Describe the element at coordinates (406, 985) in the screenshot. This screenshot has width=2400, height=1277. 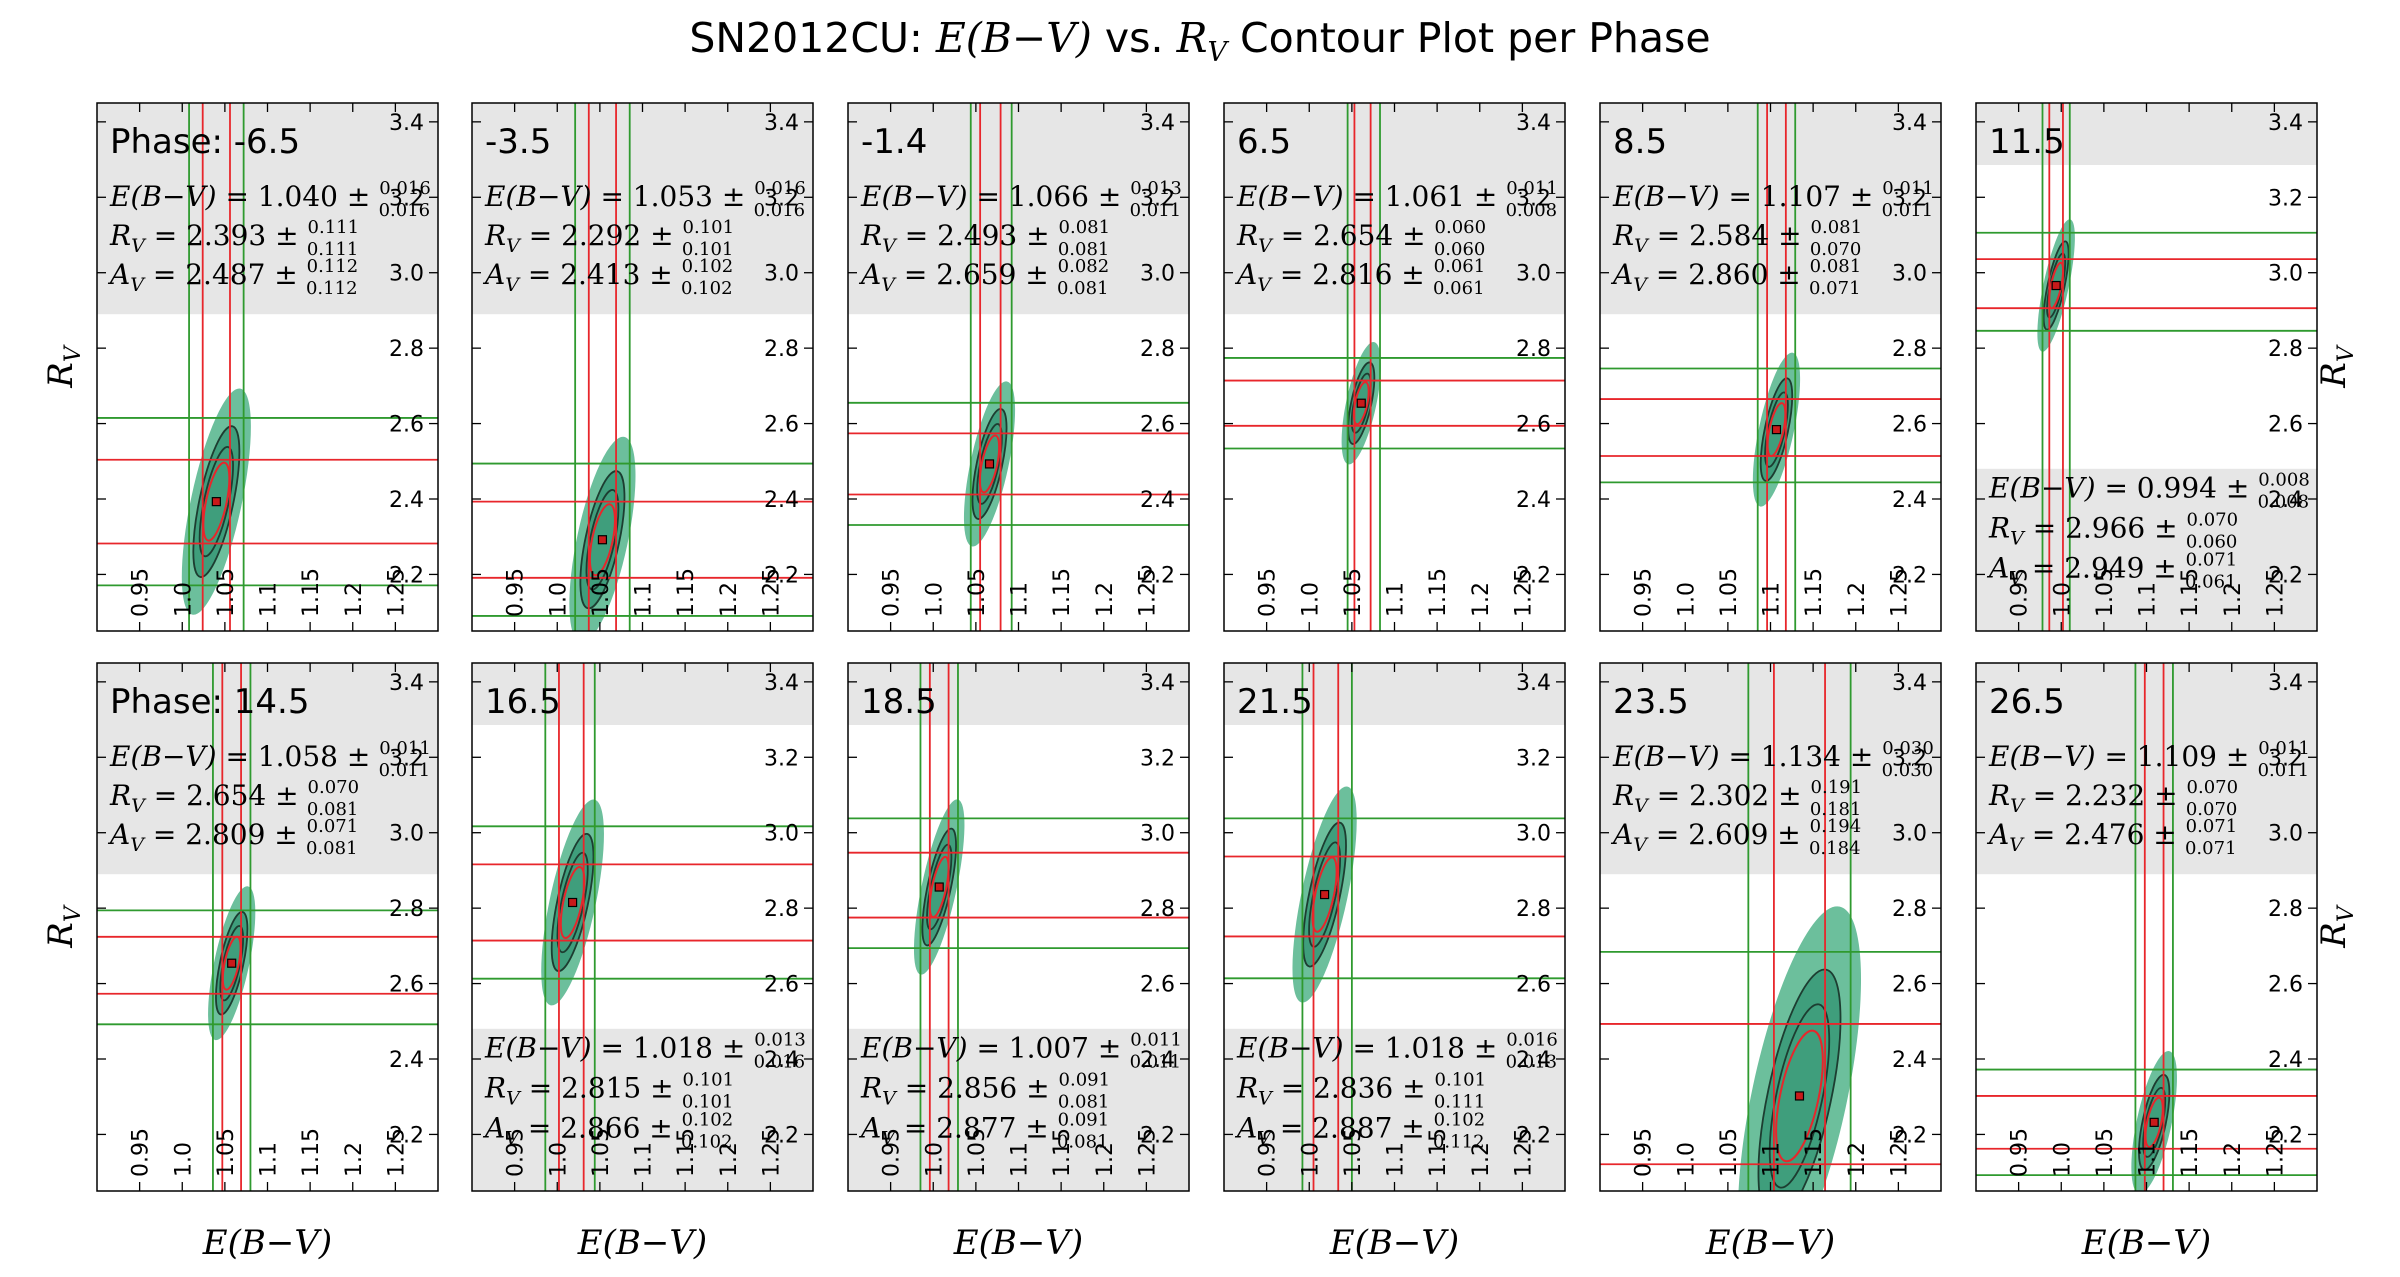
I see `panel-7-ytick-label: 2.6` at that location.